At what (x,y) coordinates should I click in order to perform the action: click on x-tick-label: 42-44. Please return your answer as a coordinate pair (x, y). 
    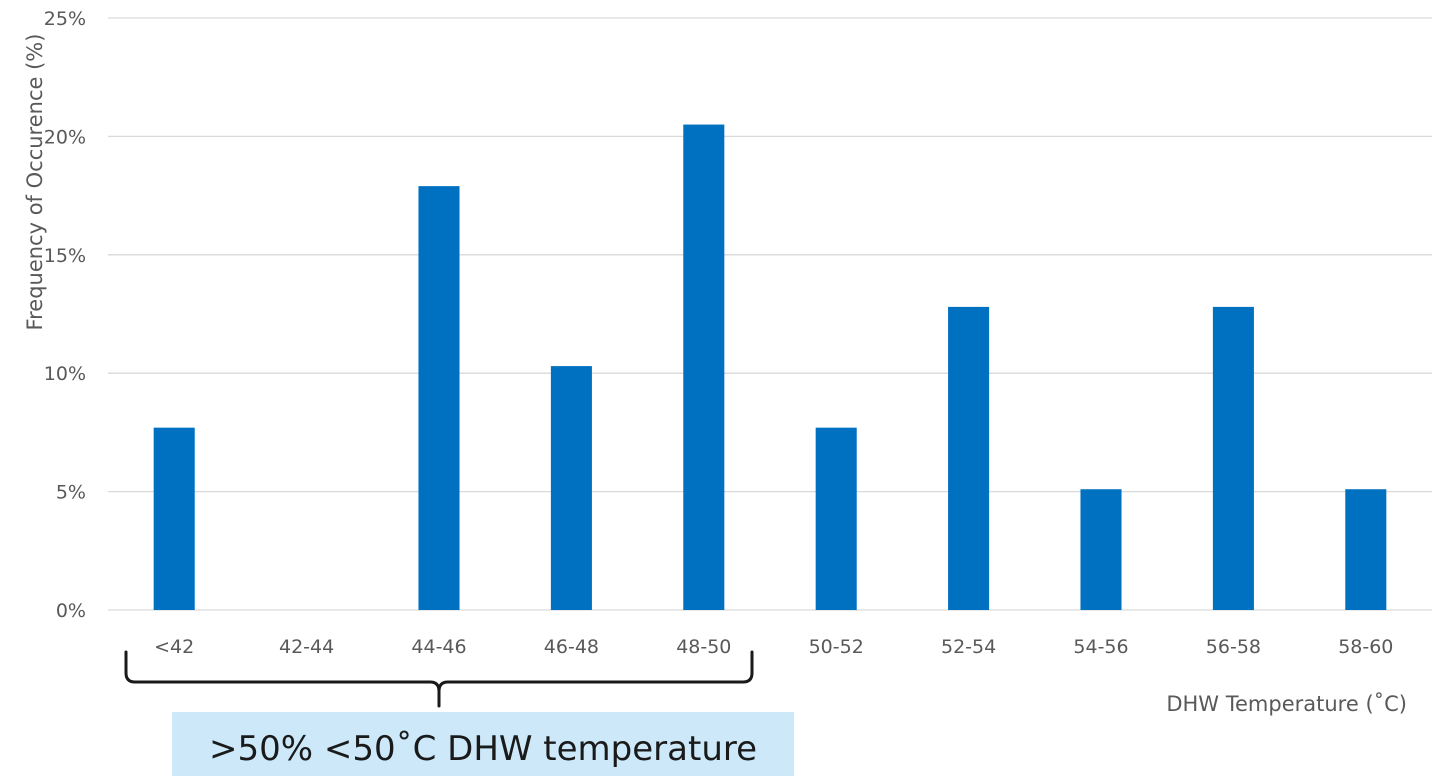
    Looking at the image, I should click on (306, 647).